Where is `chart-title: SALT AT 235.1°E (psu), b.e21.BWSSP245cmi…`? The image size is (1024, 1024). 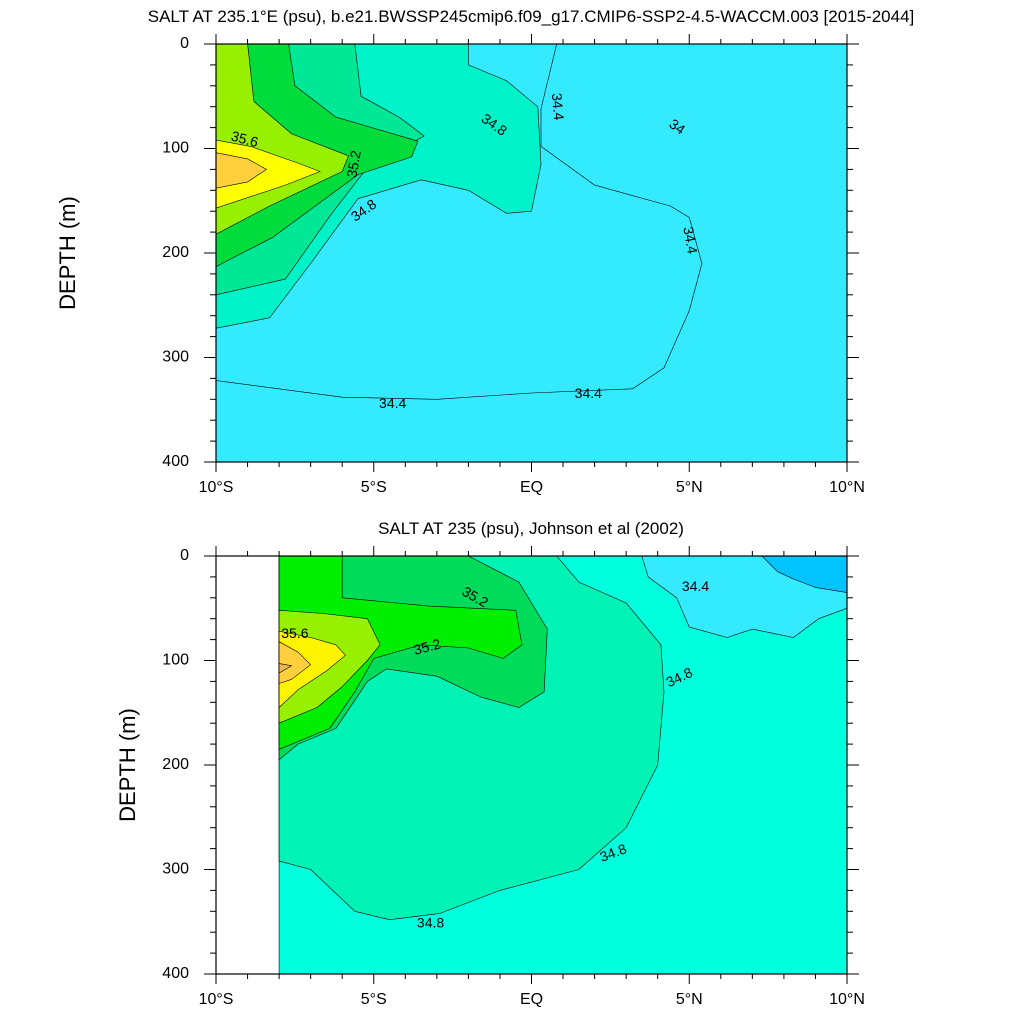 chart-title: SALT AT 235.1°E (psu), b.e21.BWSSP245cmi… is located at coordinates (531, 16).